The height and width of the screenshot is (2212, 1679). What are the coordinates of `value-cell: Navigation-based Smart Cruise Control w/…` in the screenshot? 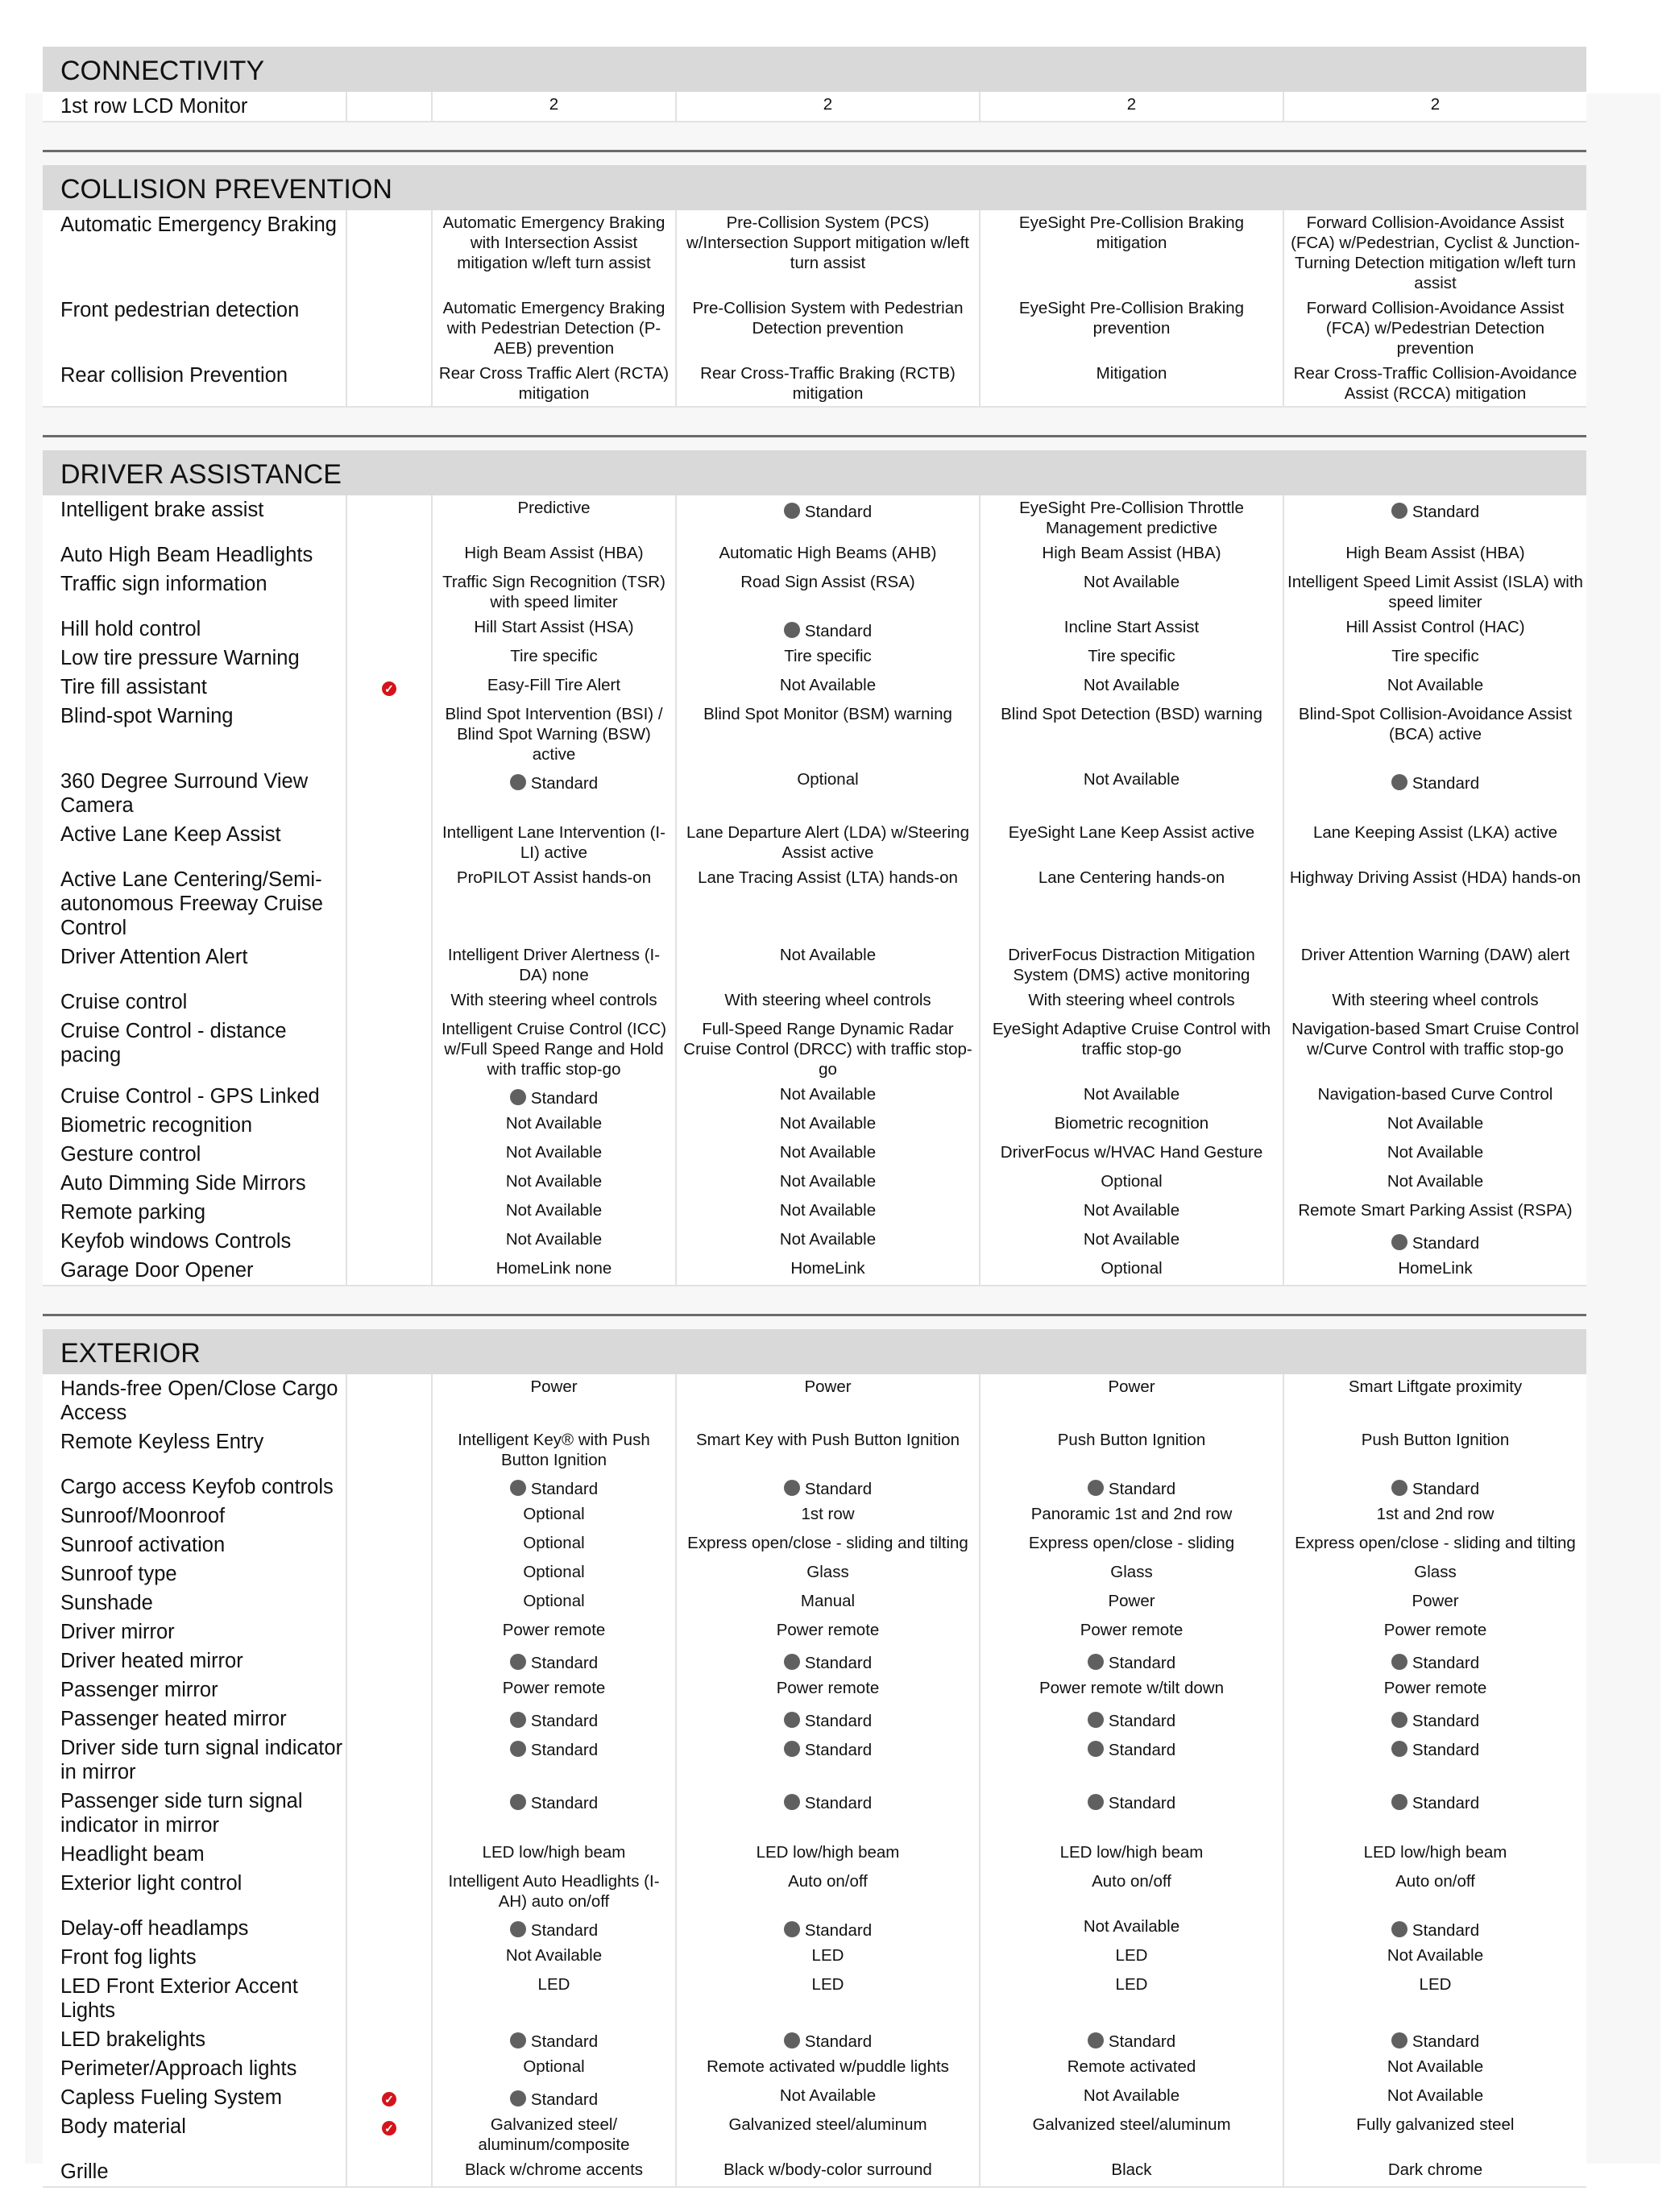 It's located at (1434, 1049).